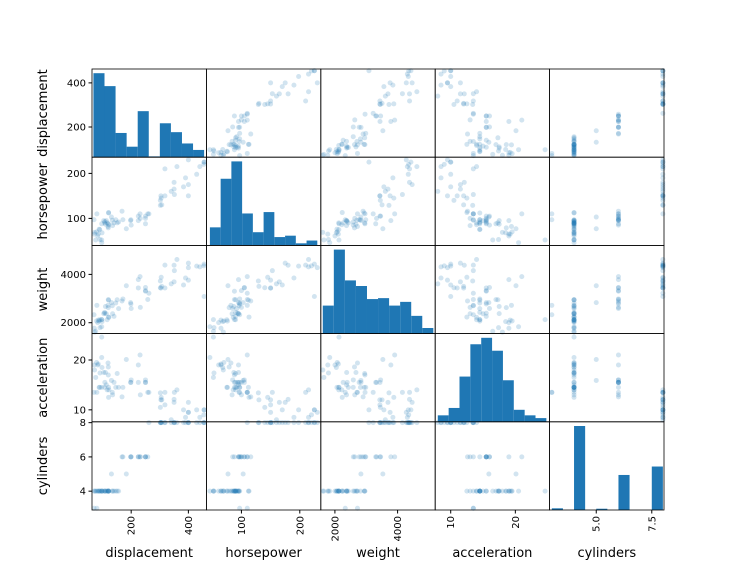  I want to click on x-axis-label: displacement, so click(149, 553).